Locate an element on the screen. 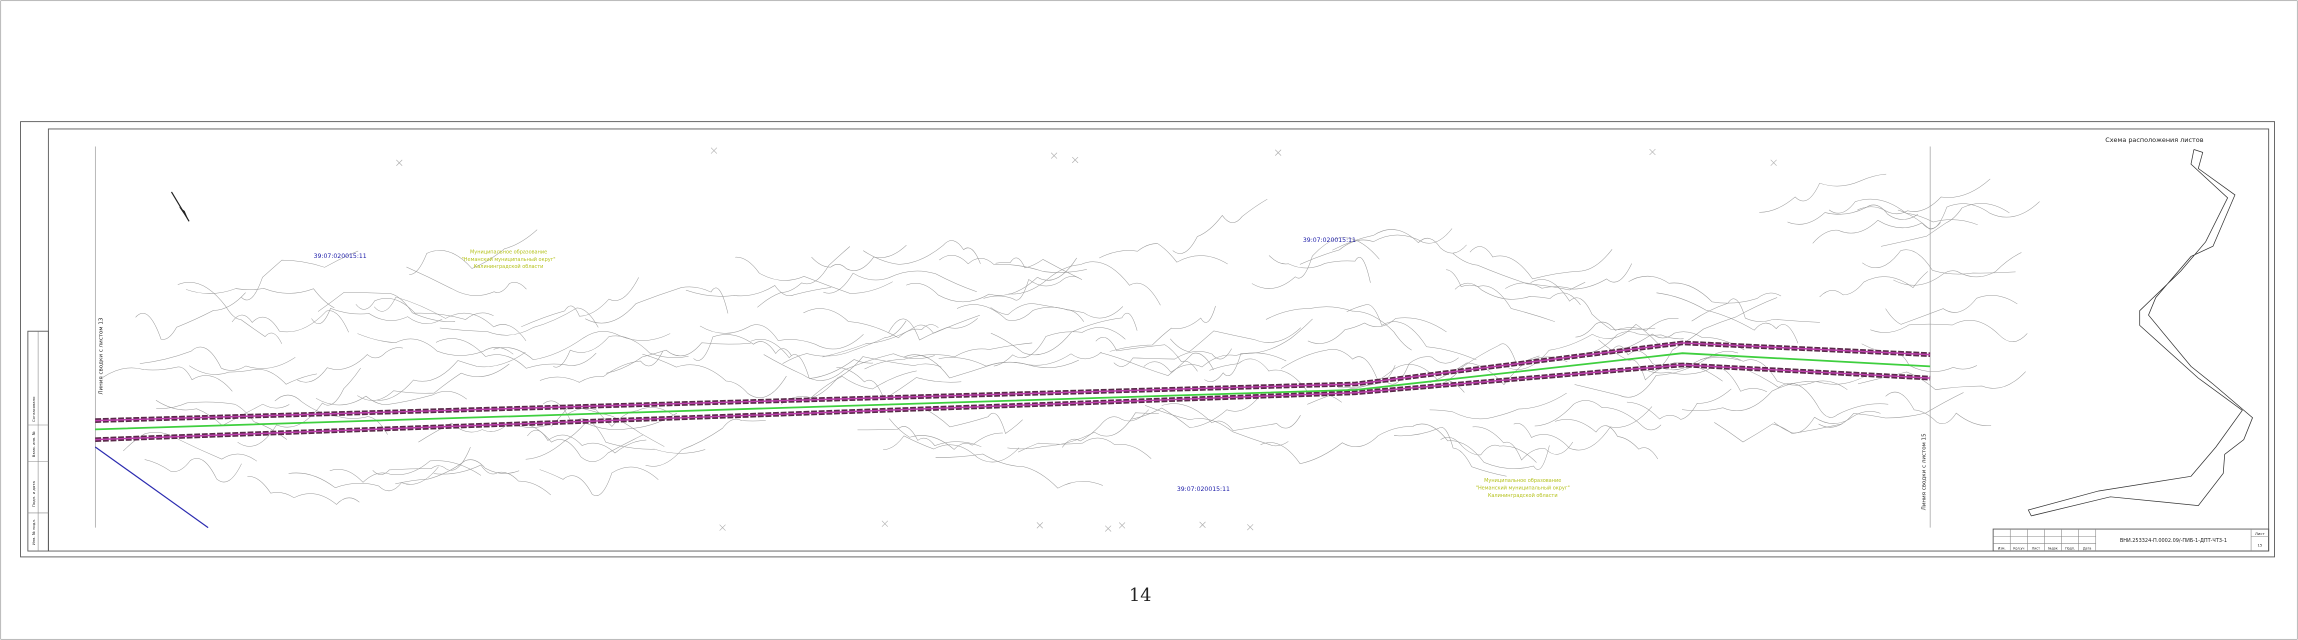  match-line-label: Линия сводки с листом 15 is located at coordinates (1925, 471).